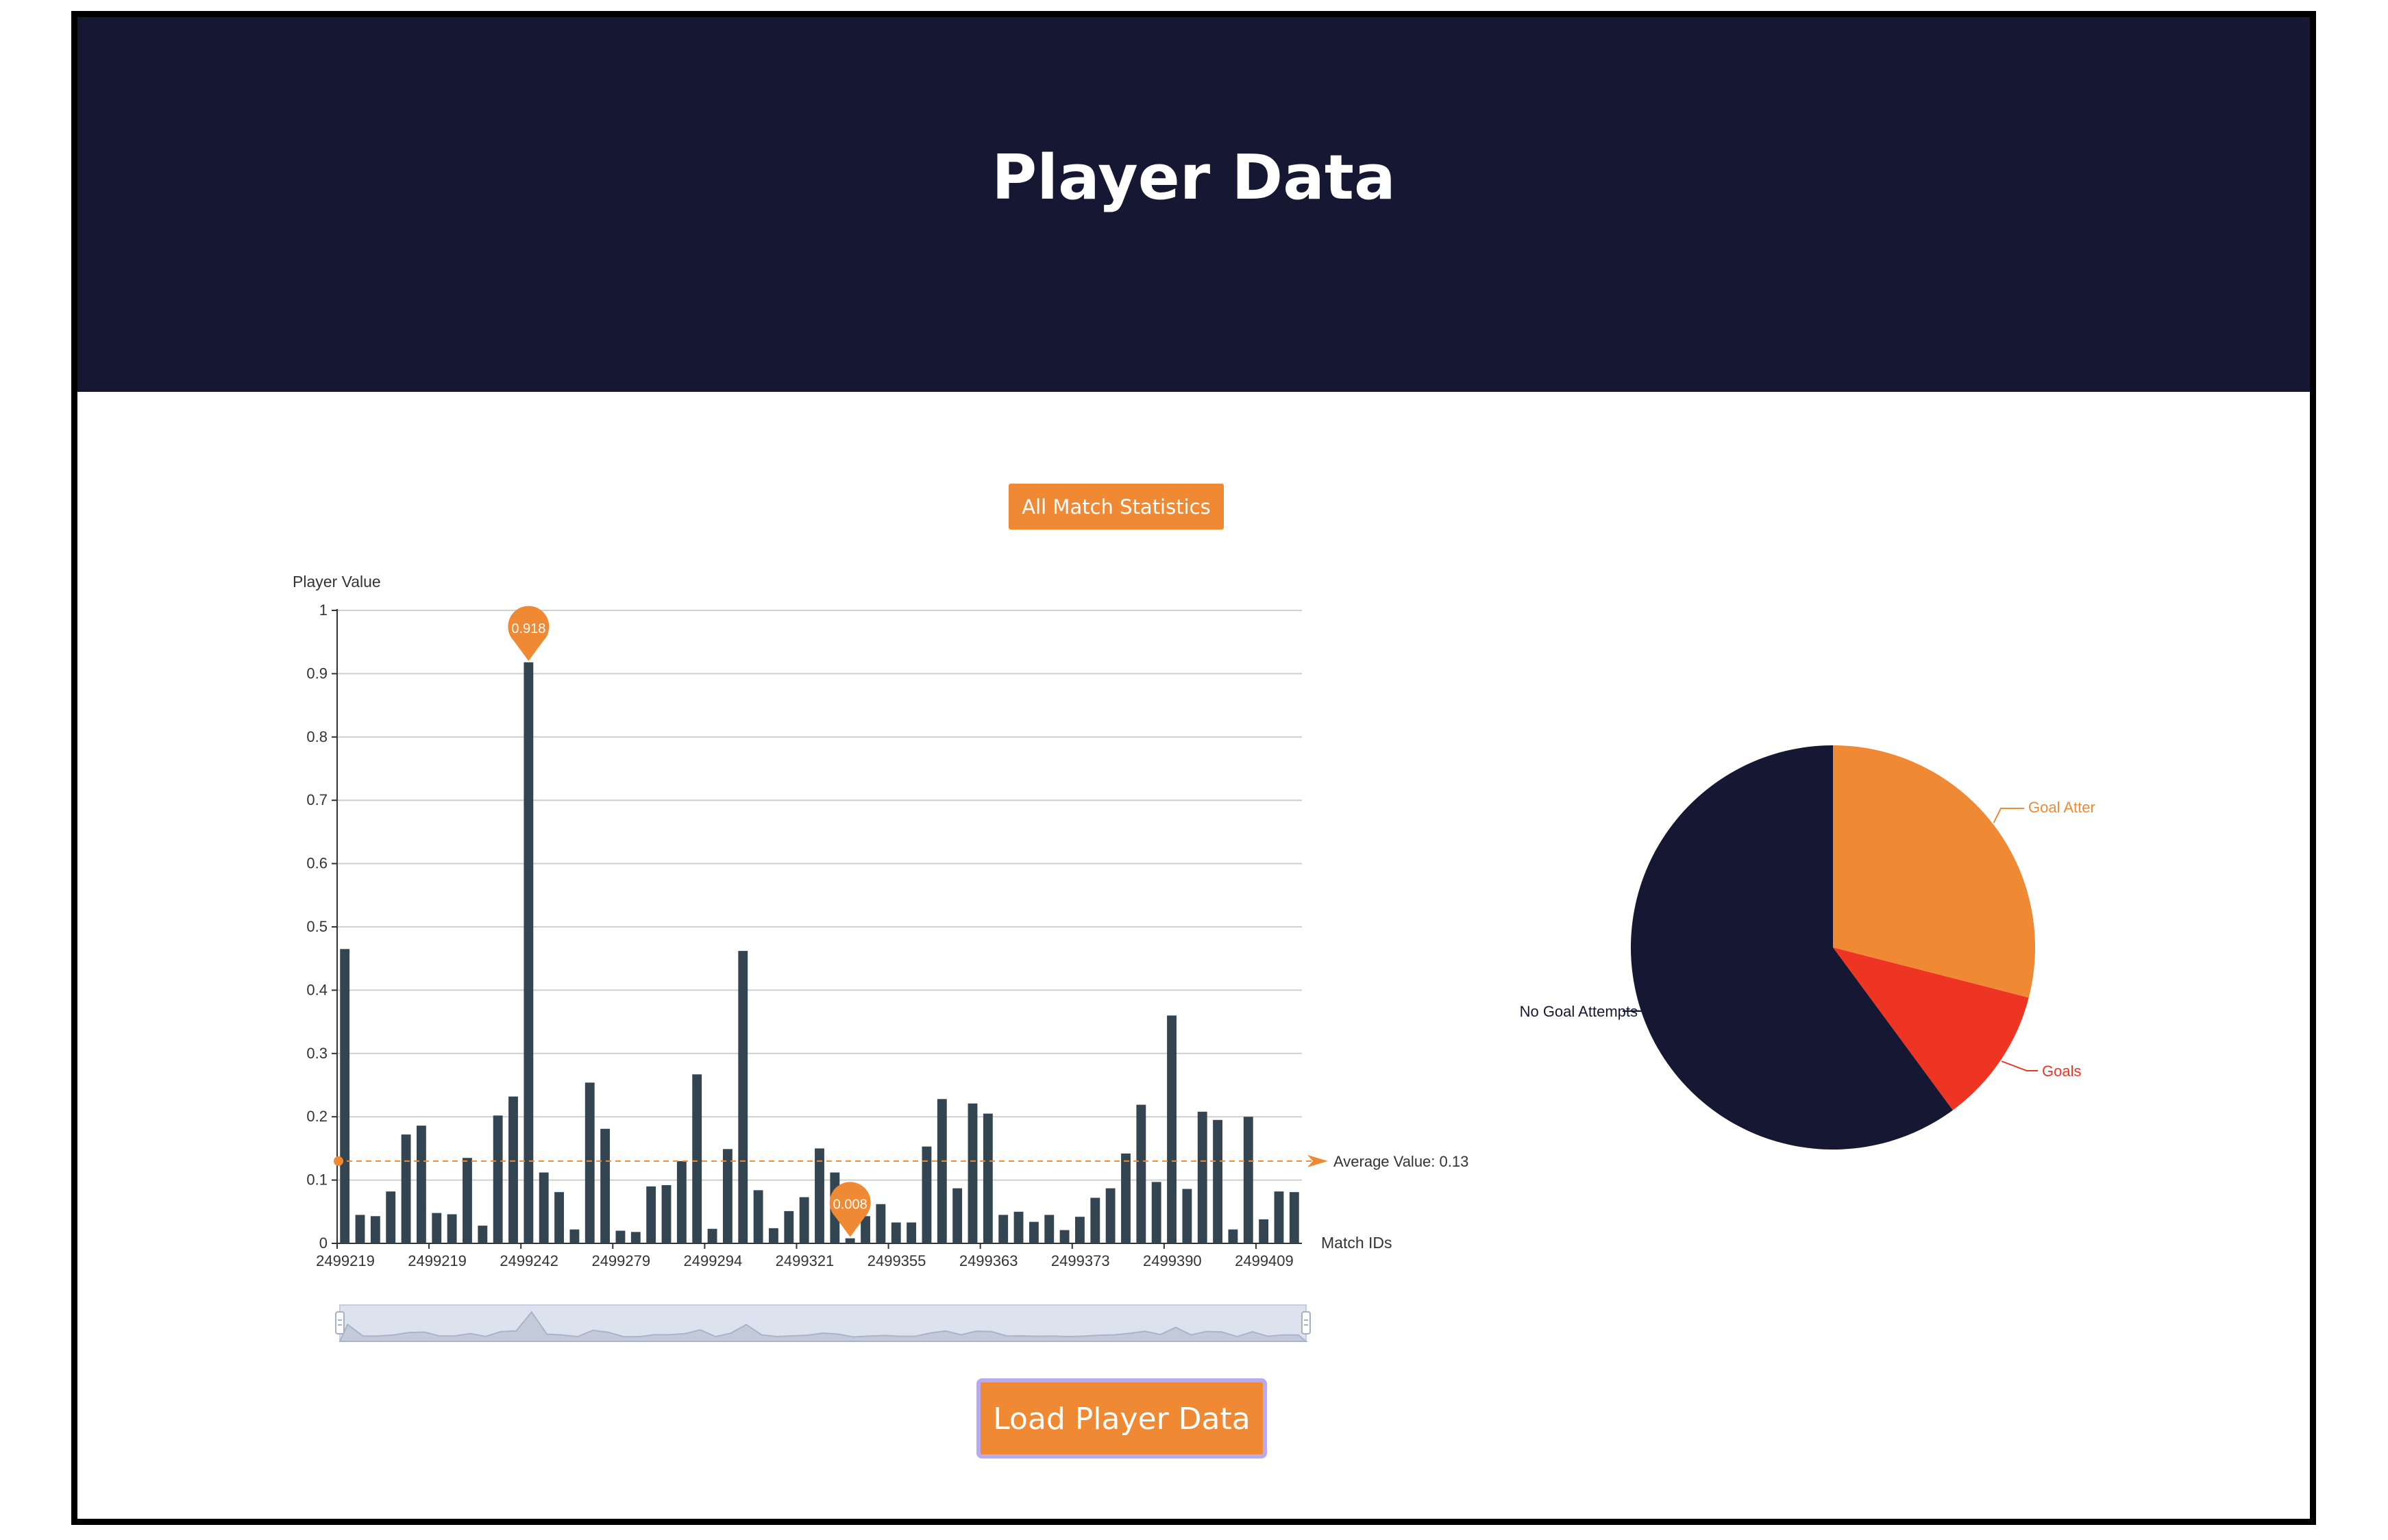 The image size is (2388, 1540). What do you see at coordinates (1400, 1161) in the screenshot?
I see `average-value-label: Average Value: 0.13` at bounding box center [1400, 1161].